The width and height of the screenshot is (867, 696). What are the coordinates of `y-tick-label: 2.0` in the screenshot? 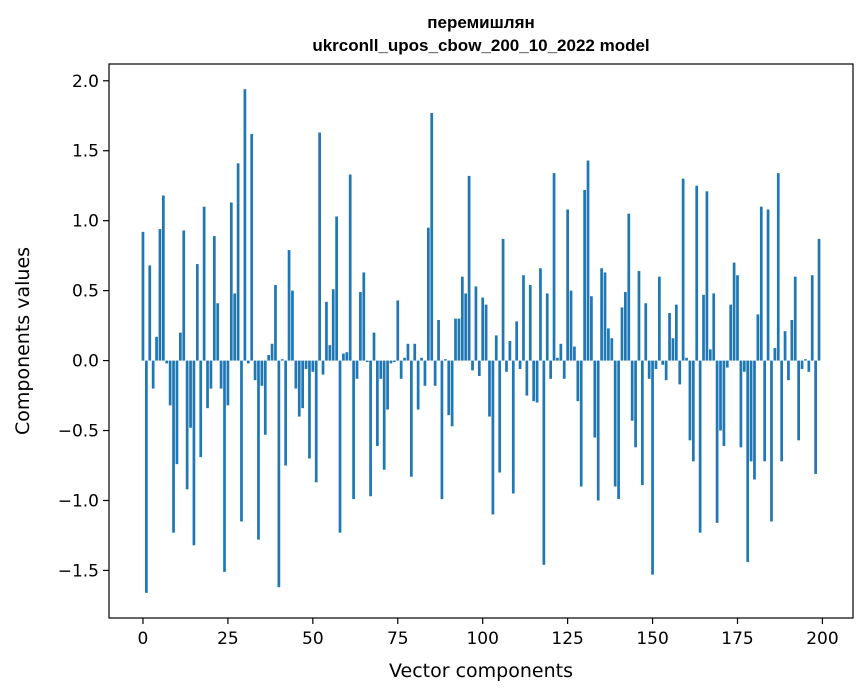 It's located at (85, 82).